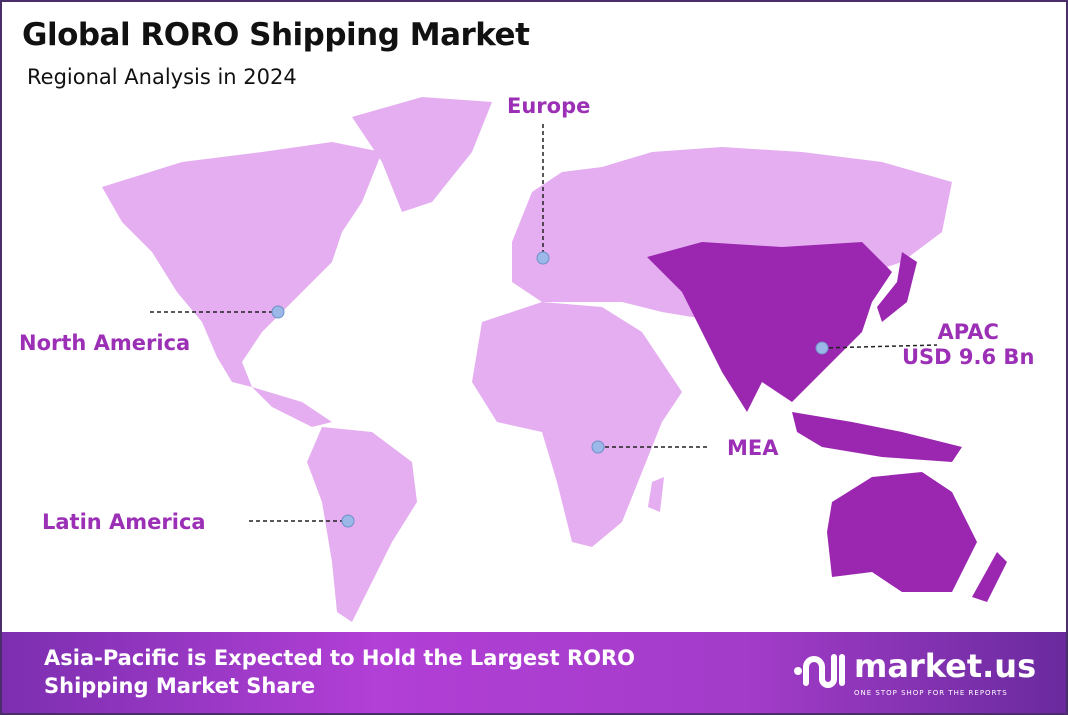 The image size is (1068, 715). I want to click on north-america-marker, so click(278, 312).